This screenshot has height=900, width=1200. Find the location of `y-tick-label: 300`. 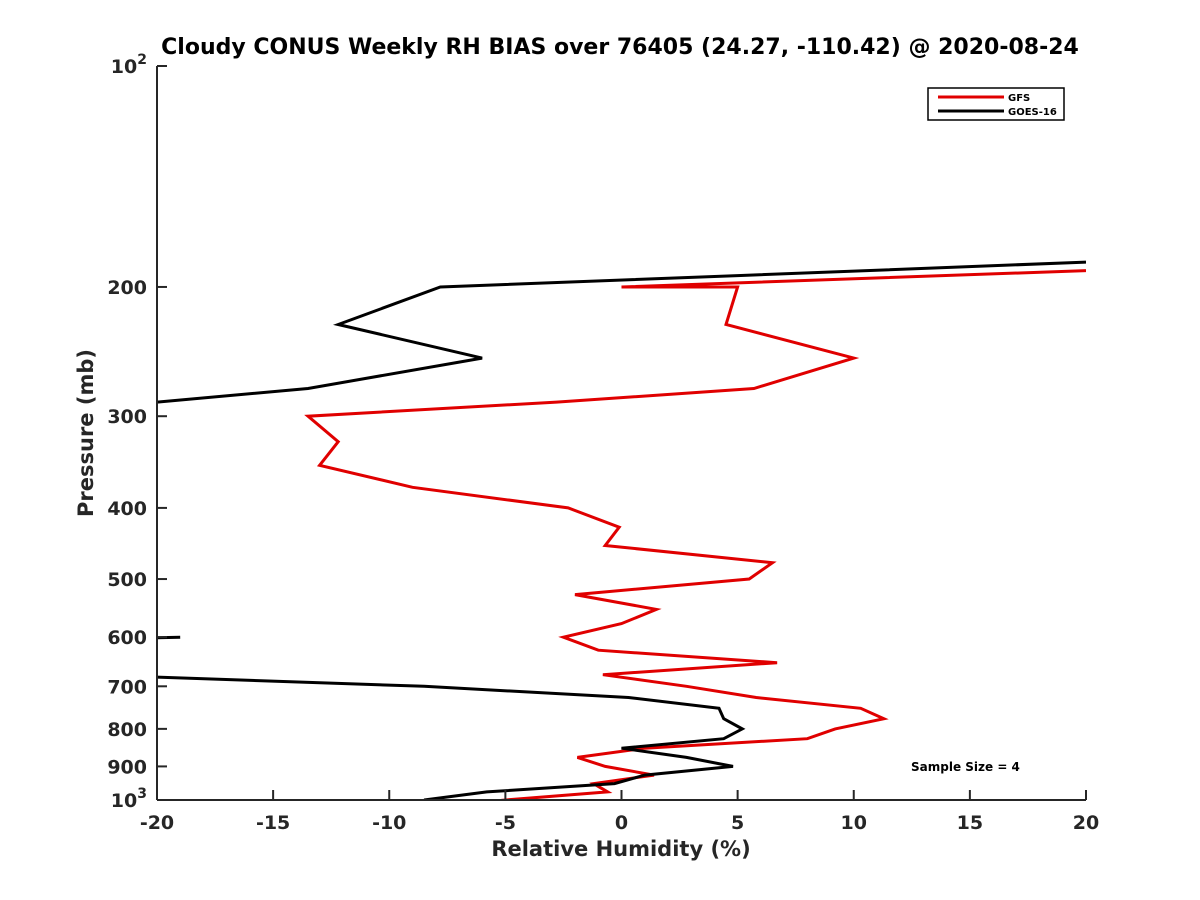

y-tick-label: 300 is located at coordinates (127, 417).